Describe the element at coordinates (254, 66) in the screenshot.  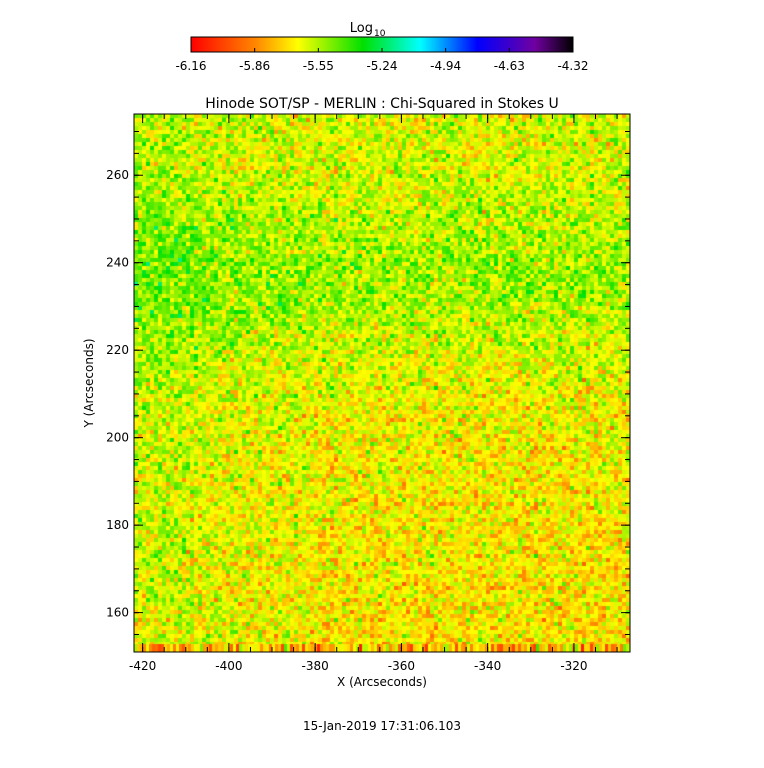
I see `colorbar-tick-label: -5.86` at that location.